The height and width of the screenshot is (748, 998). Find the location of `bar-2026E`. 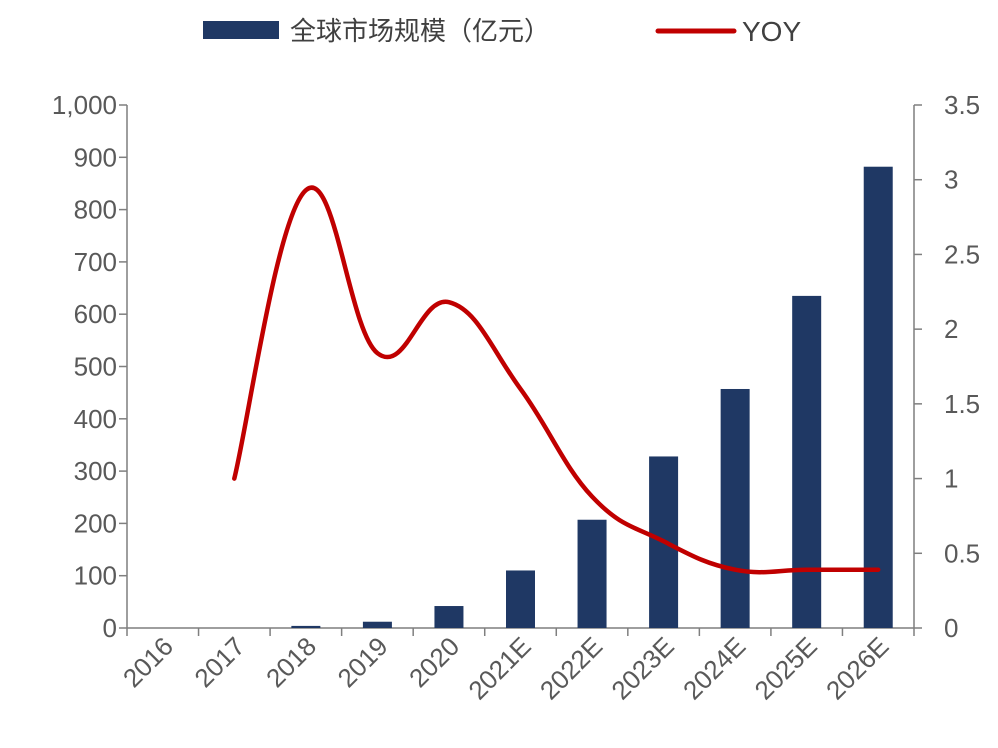

bar-2026E is located at coordinates (878, 397).